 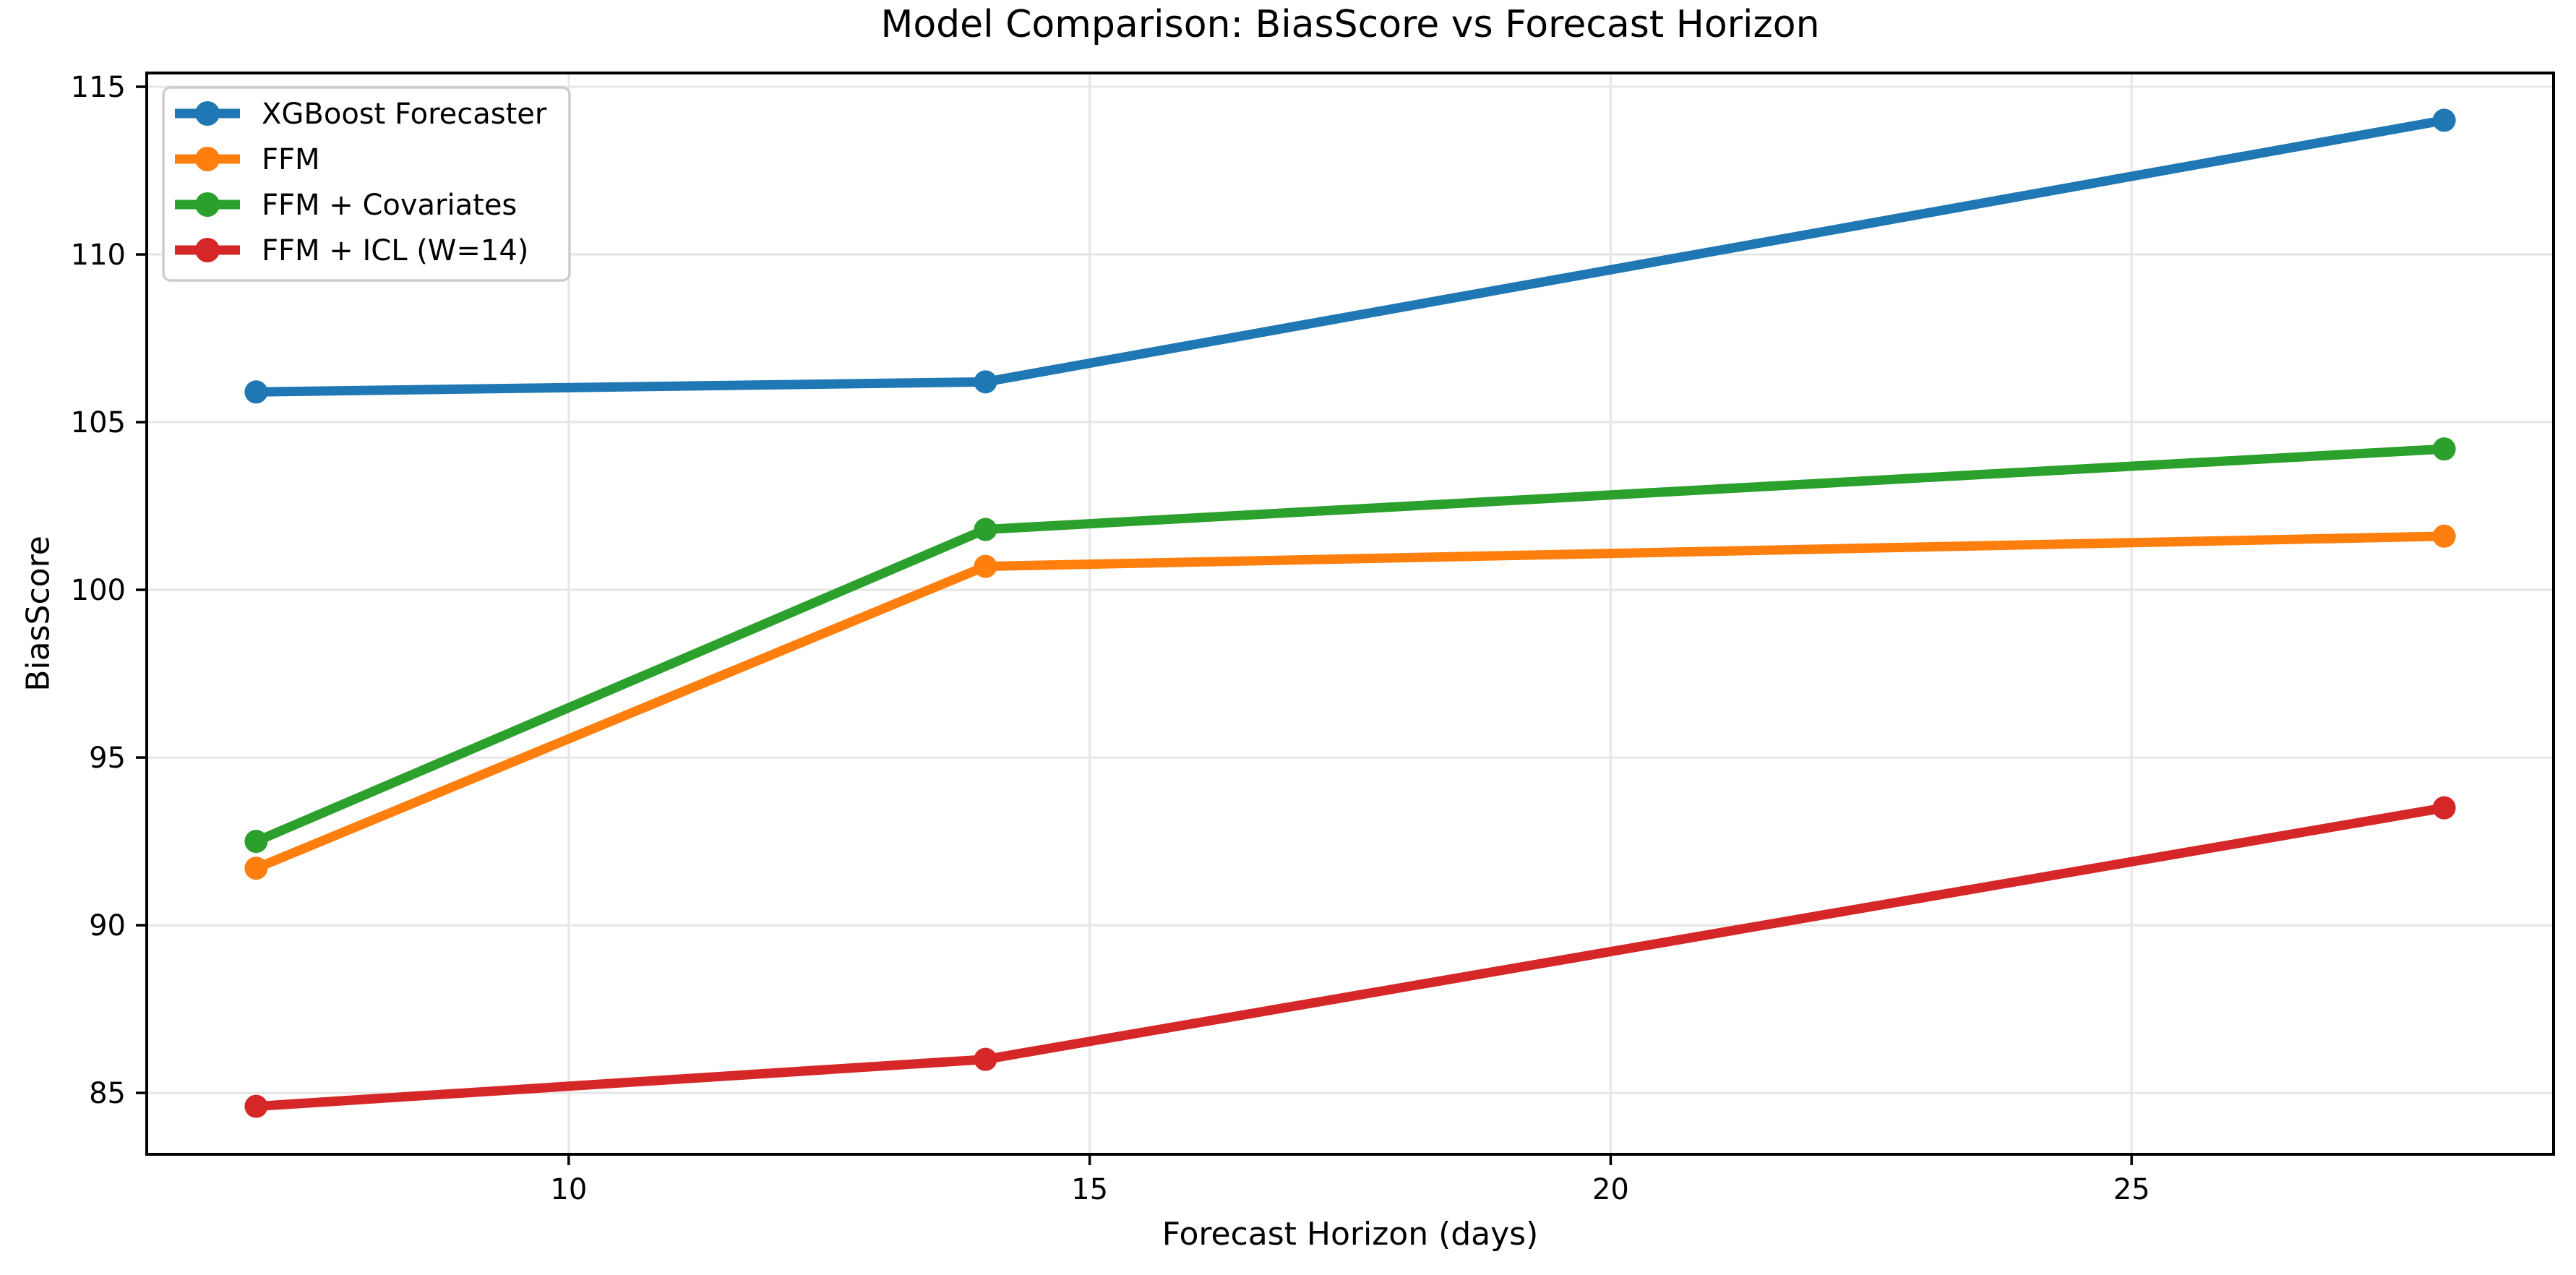 I want to click on y-tick-label: 95, so click(x=108, y=758).